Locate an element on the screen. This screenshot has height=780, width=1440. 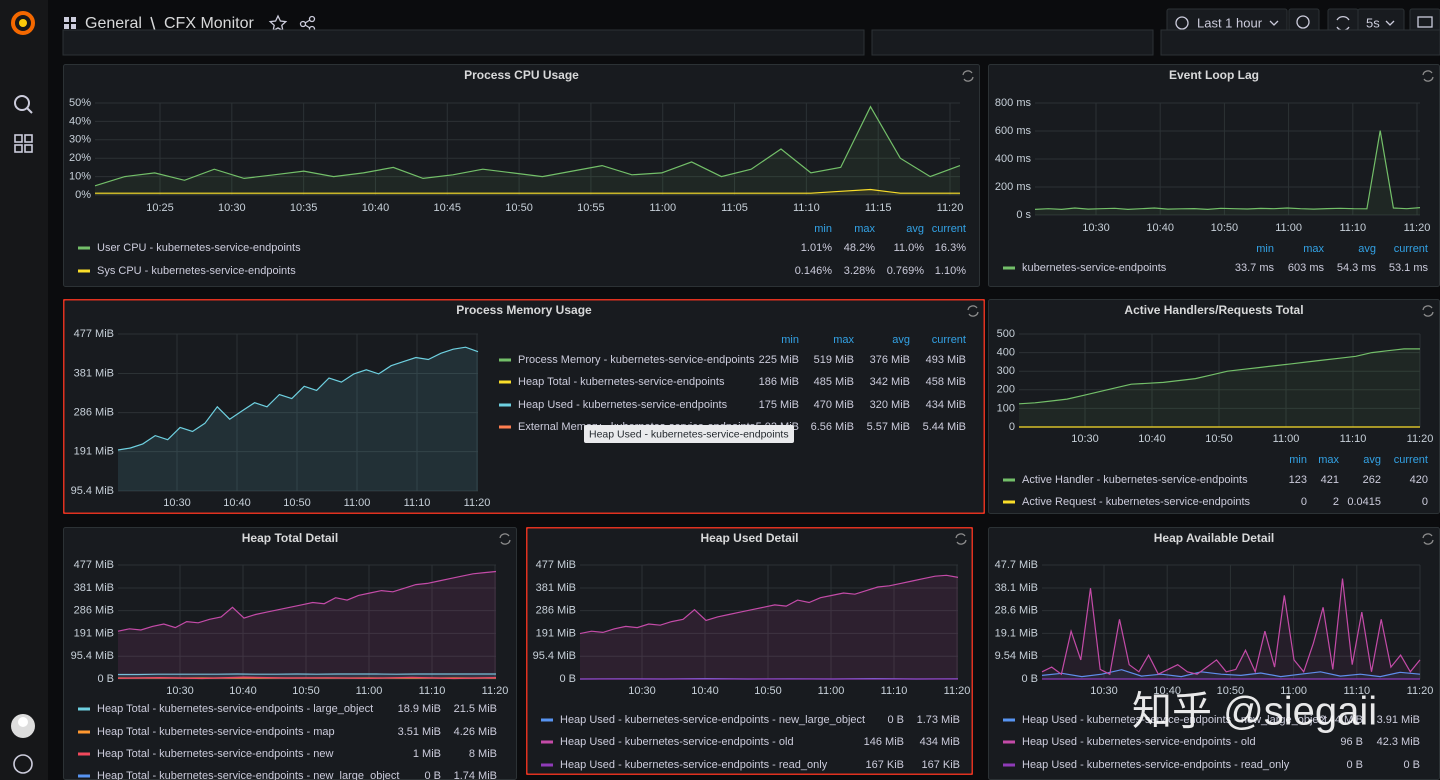
help-icon is located at coordinates (23, 764).